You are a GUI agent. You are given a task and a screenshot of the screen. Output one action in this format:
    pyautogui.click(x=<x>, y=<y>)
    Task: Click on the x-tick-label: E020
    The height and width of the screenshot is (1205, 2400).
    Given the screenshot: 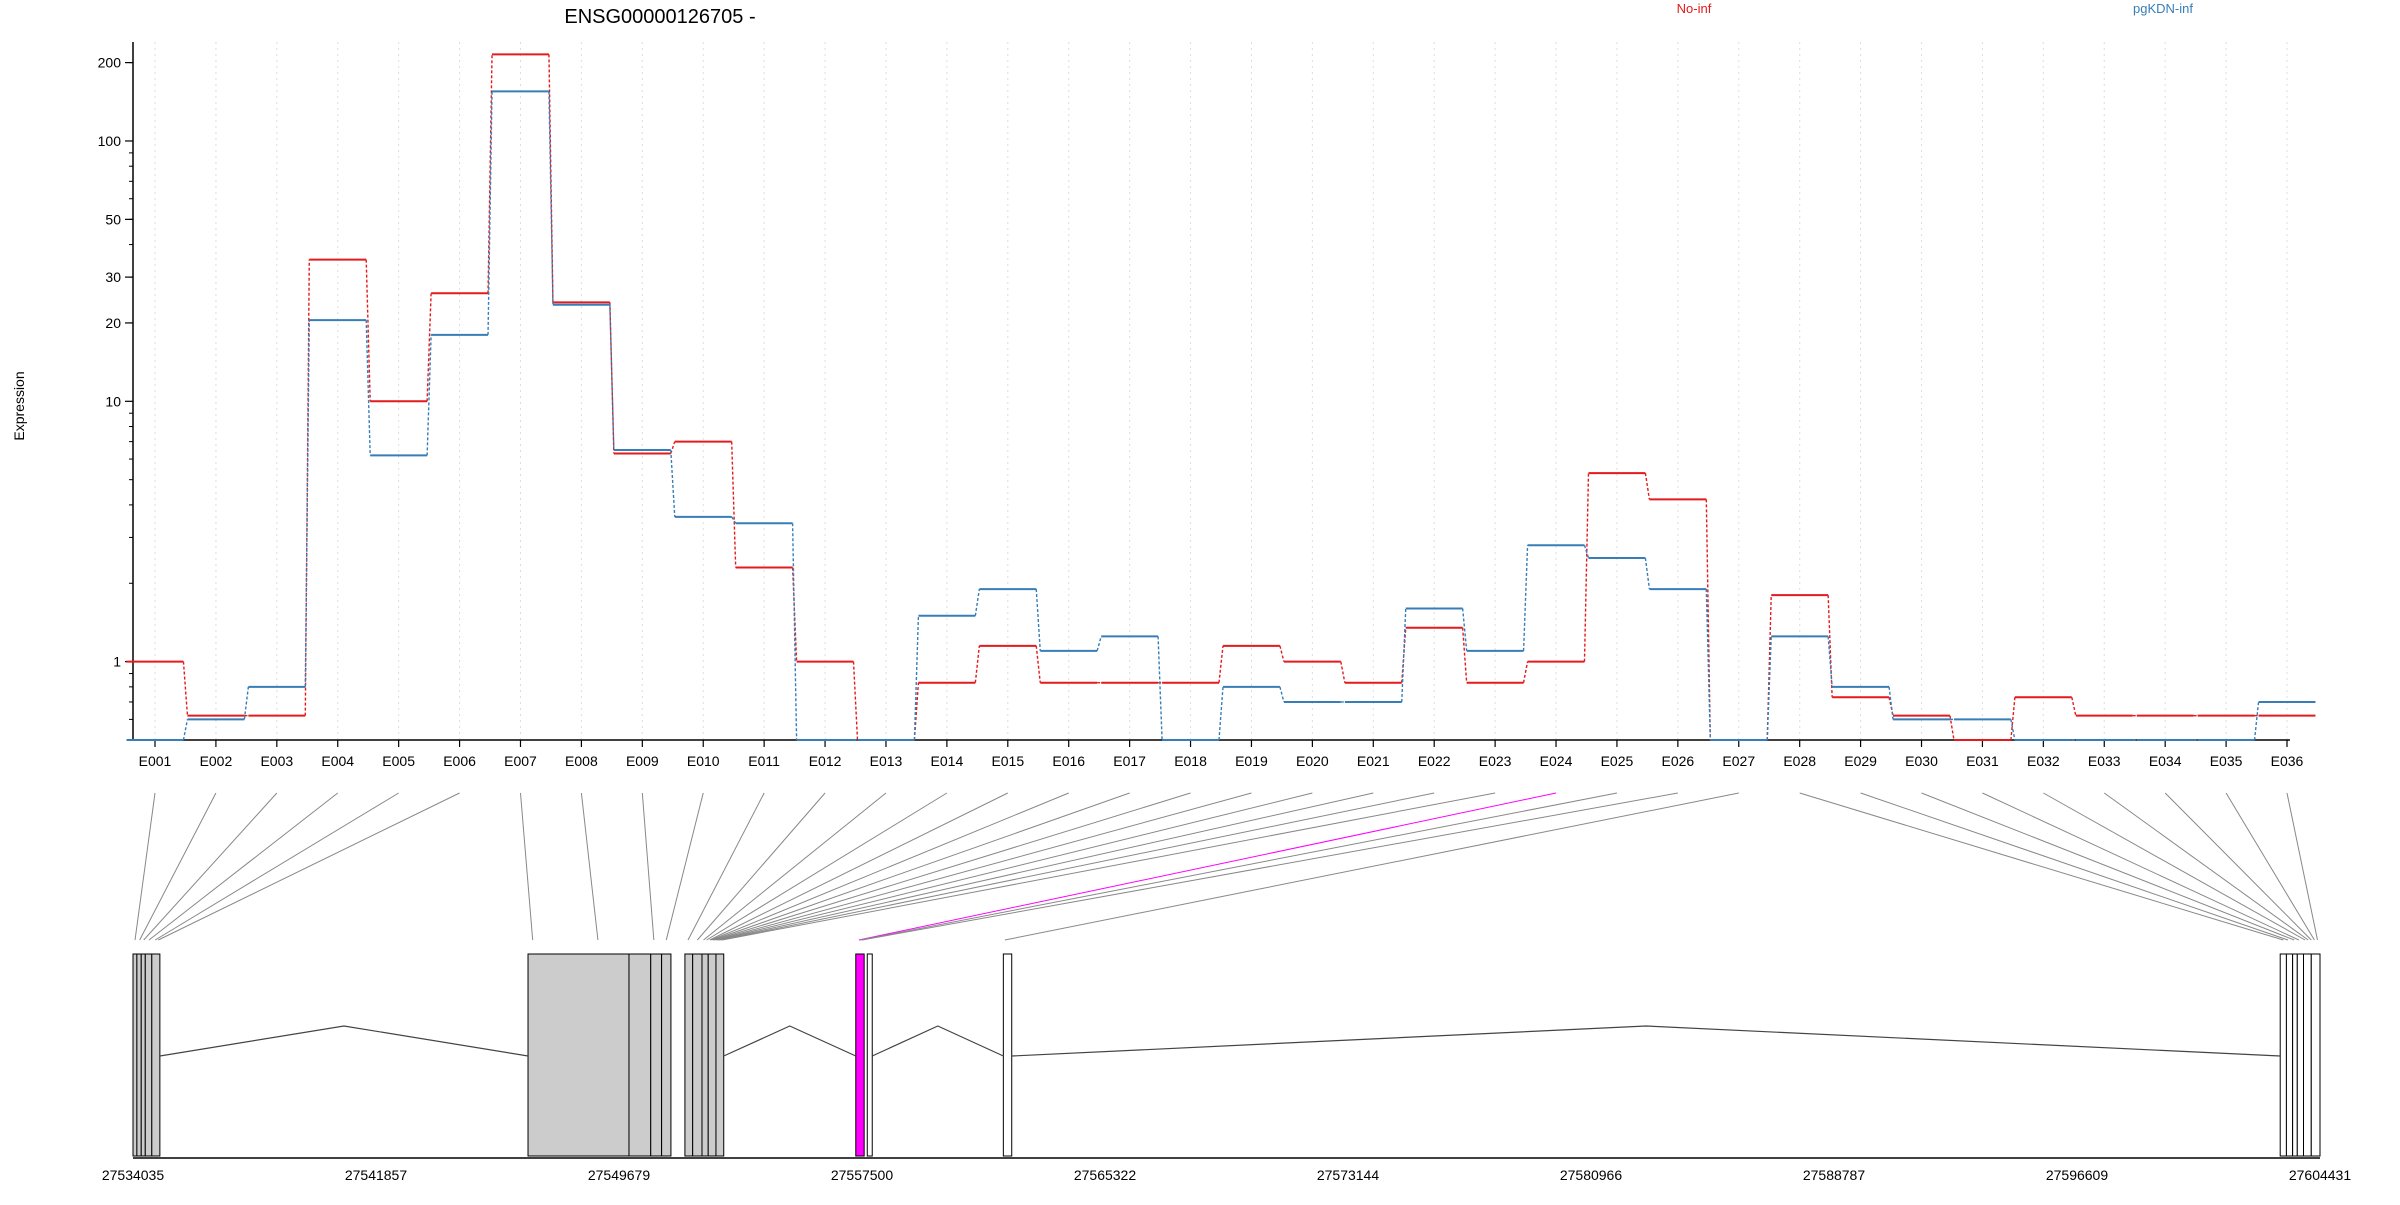 What is the action you would take?
    pyautogui.click(x=1312, y=761)
    